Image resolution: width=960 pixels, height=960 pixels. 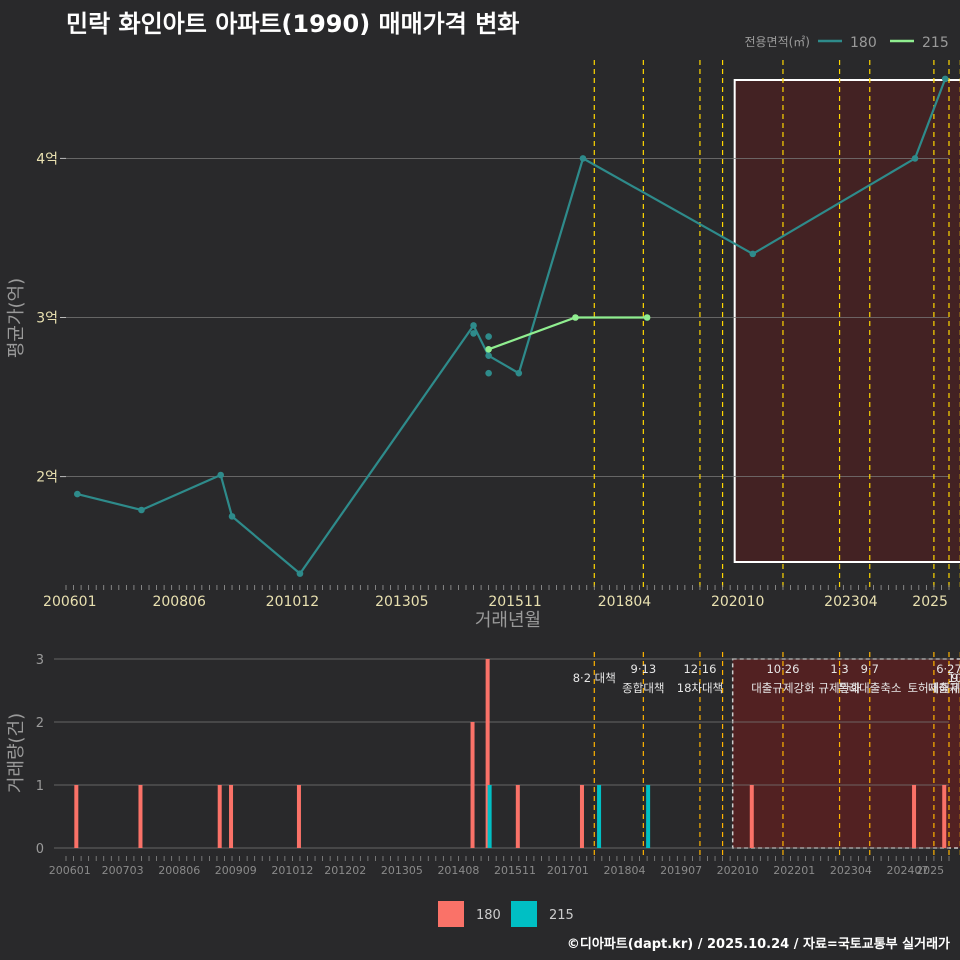 What do you see at coordinates (839, 669) in the screenshot?
I see `policy-date-label: 1·3` at bounding box center [839, 669].